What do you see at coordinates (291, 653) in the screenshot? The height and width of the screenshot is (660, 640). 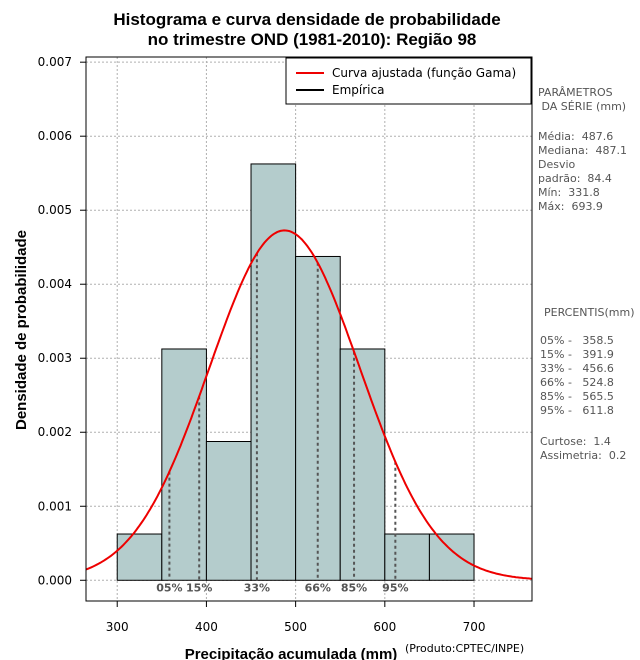 I see `x-axis-title: Precipitação acumulada (mm)` at bounding box center [291, 653].